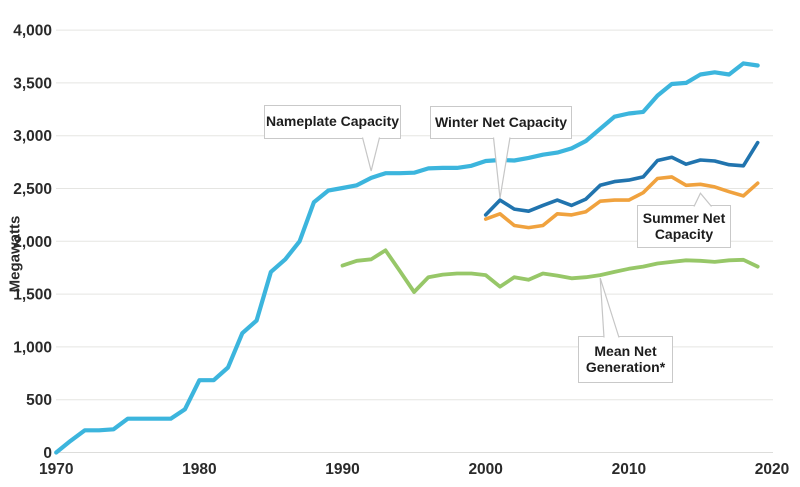 The width and height of the screenshot is (800, 487). Describe the element at coordinates (32, 31) in the screenshot. I see `y-tick-label-4000: 4,000` at that location.